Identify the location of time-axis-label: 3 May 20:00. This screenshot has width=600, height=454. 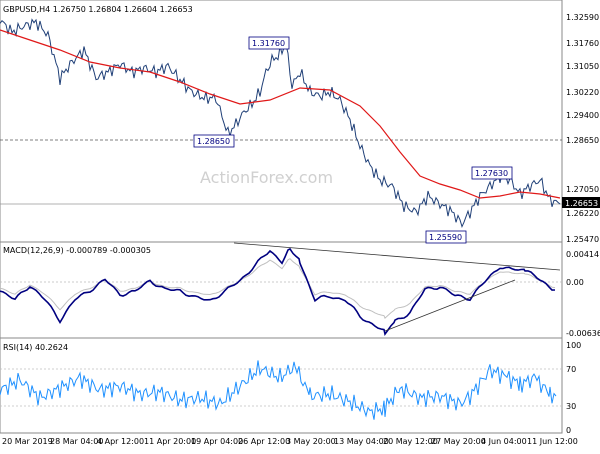
(311, 441).